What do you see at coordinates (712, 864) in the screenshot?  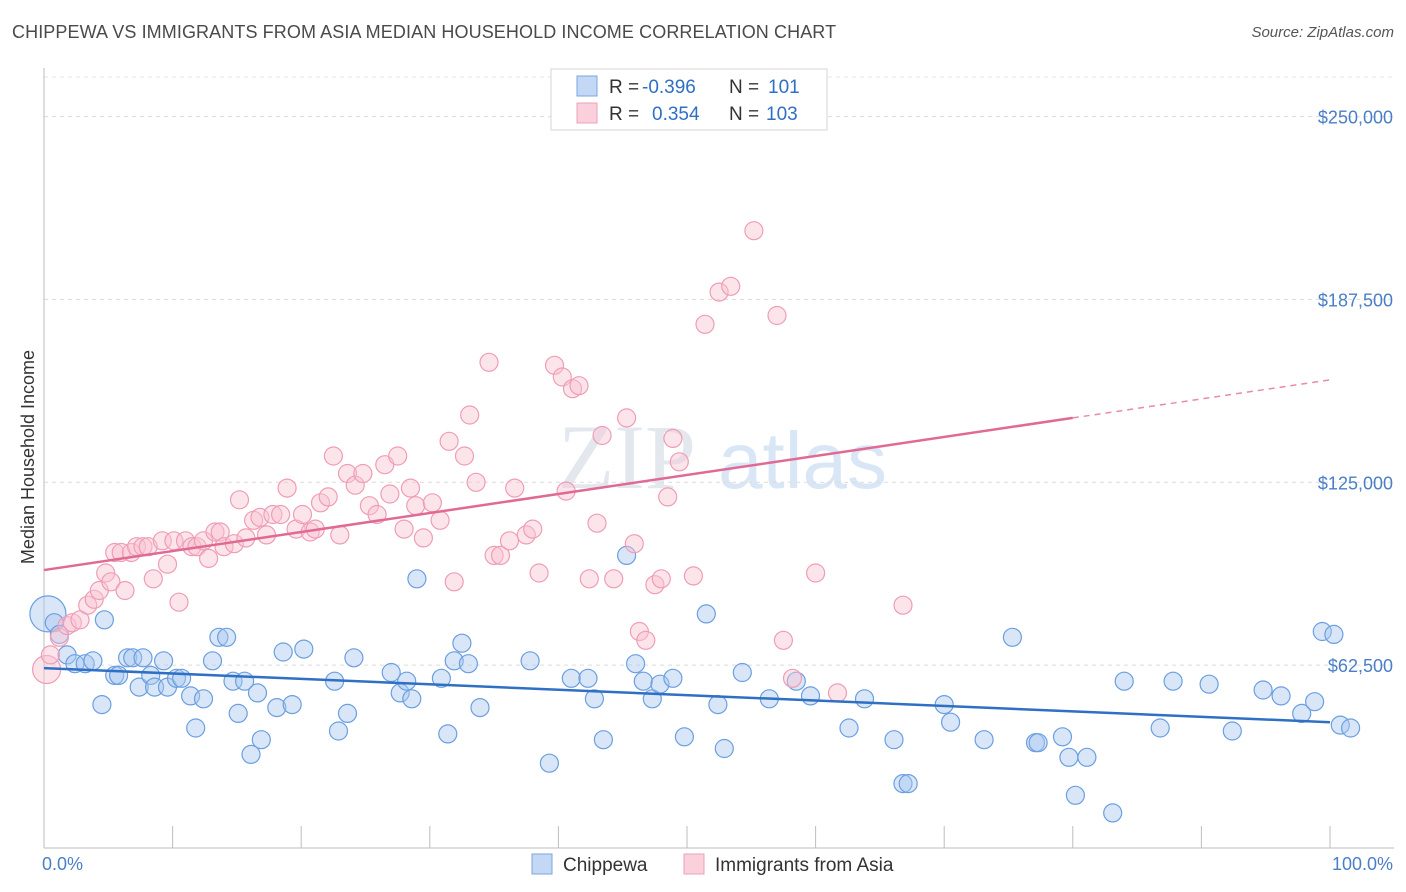 I see `legend-bottom: Chippewa Immigrants from Asia` at bounding box center [712, 864].